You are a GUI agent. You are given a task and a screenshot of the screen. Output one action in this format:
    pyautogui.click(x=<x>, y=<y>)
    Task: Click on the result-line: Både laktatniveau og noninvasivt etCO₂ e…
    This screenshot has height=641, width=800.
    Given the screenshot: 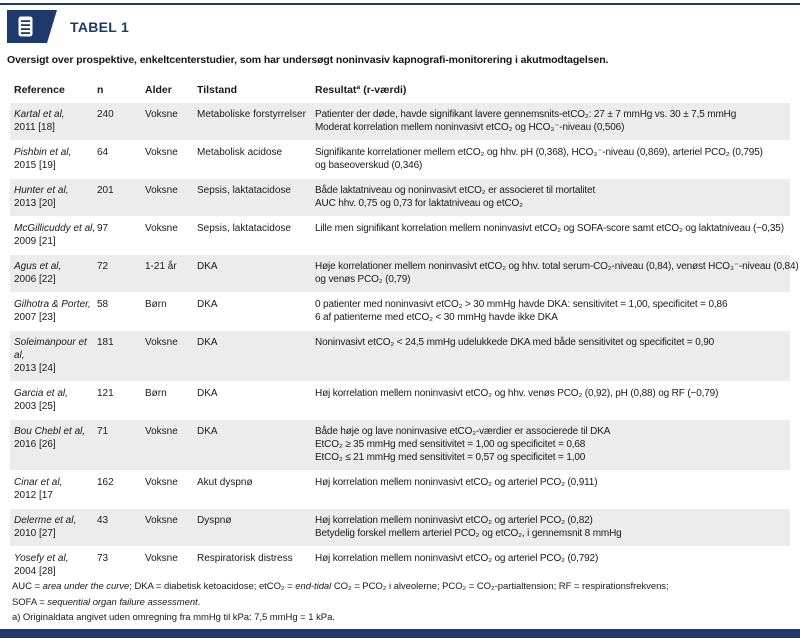 What is the action you would take?
    pyautogui.click(x=455, y=190)
    